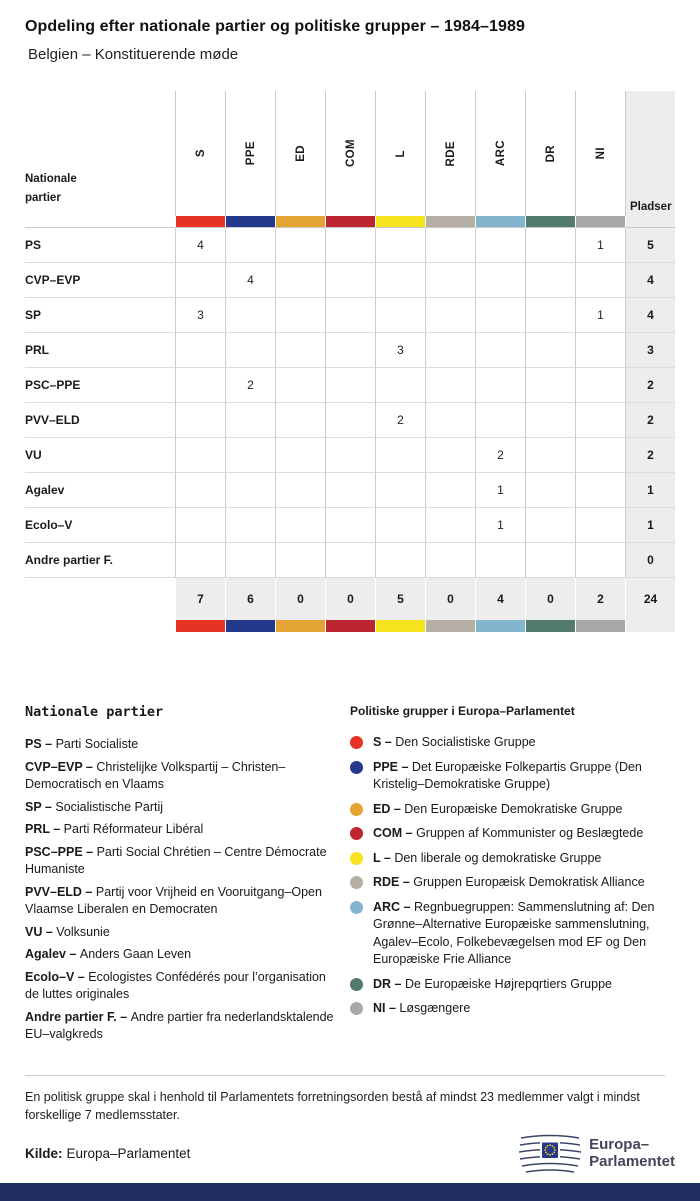  Describe the element at coordinates (650, 245) in the screenshot. I see `party-seats-total: 5` at that location.